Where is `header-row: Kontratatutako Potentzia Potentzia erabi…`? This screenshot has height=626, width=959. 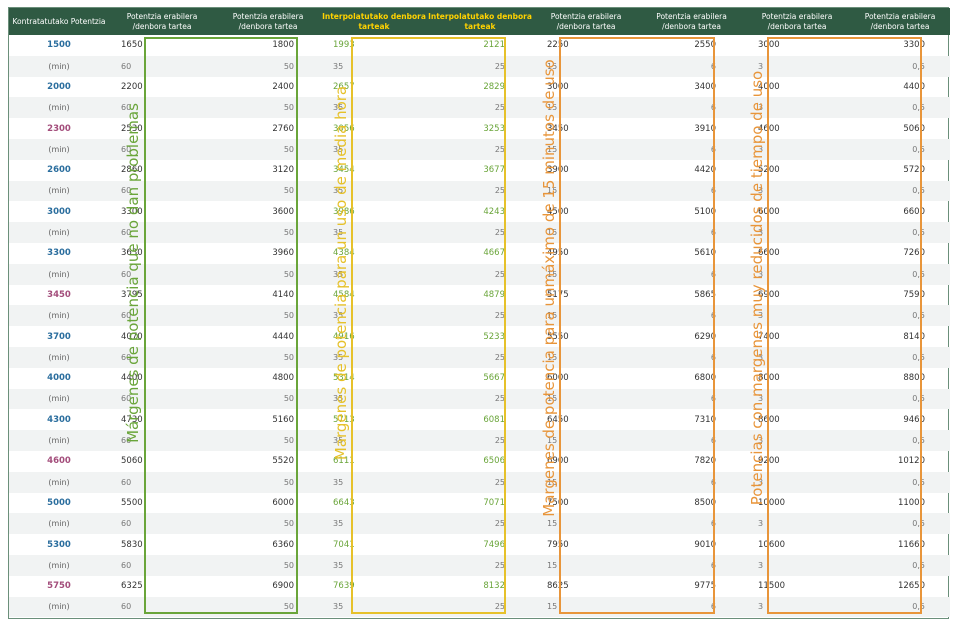
header-row: Kontratatutako Potentzia Potentzia erabi… is located at coordinates (479, 21).